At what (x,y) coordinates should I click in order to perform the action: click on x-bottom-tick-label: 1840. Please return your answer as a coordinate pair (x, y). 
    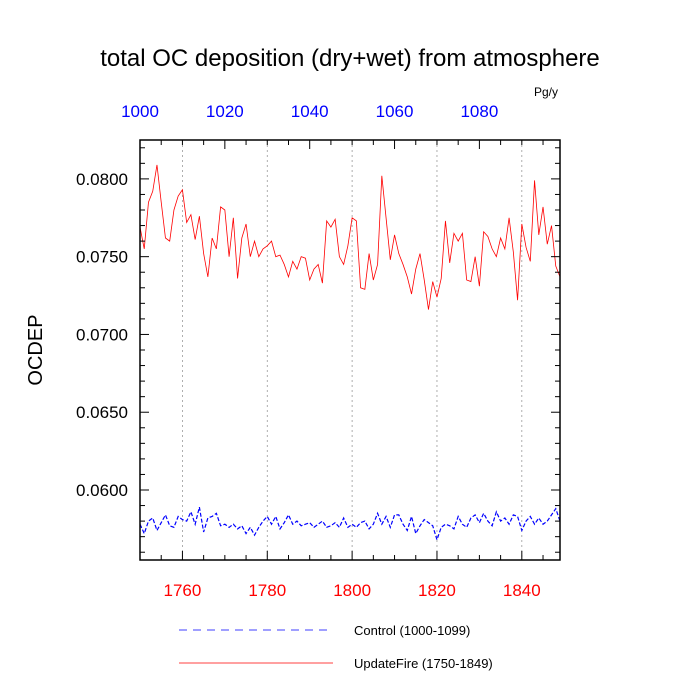
    Looking at the image, I should click on (522, 590).